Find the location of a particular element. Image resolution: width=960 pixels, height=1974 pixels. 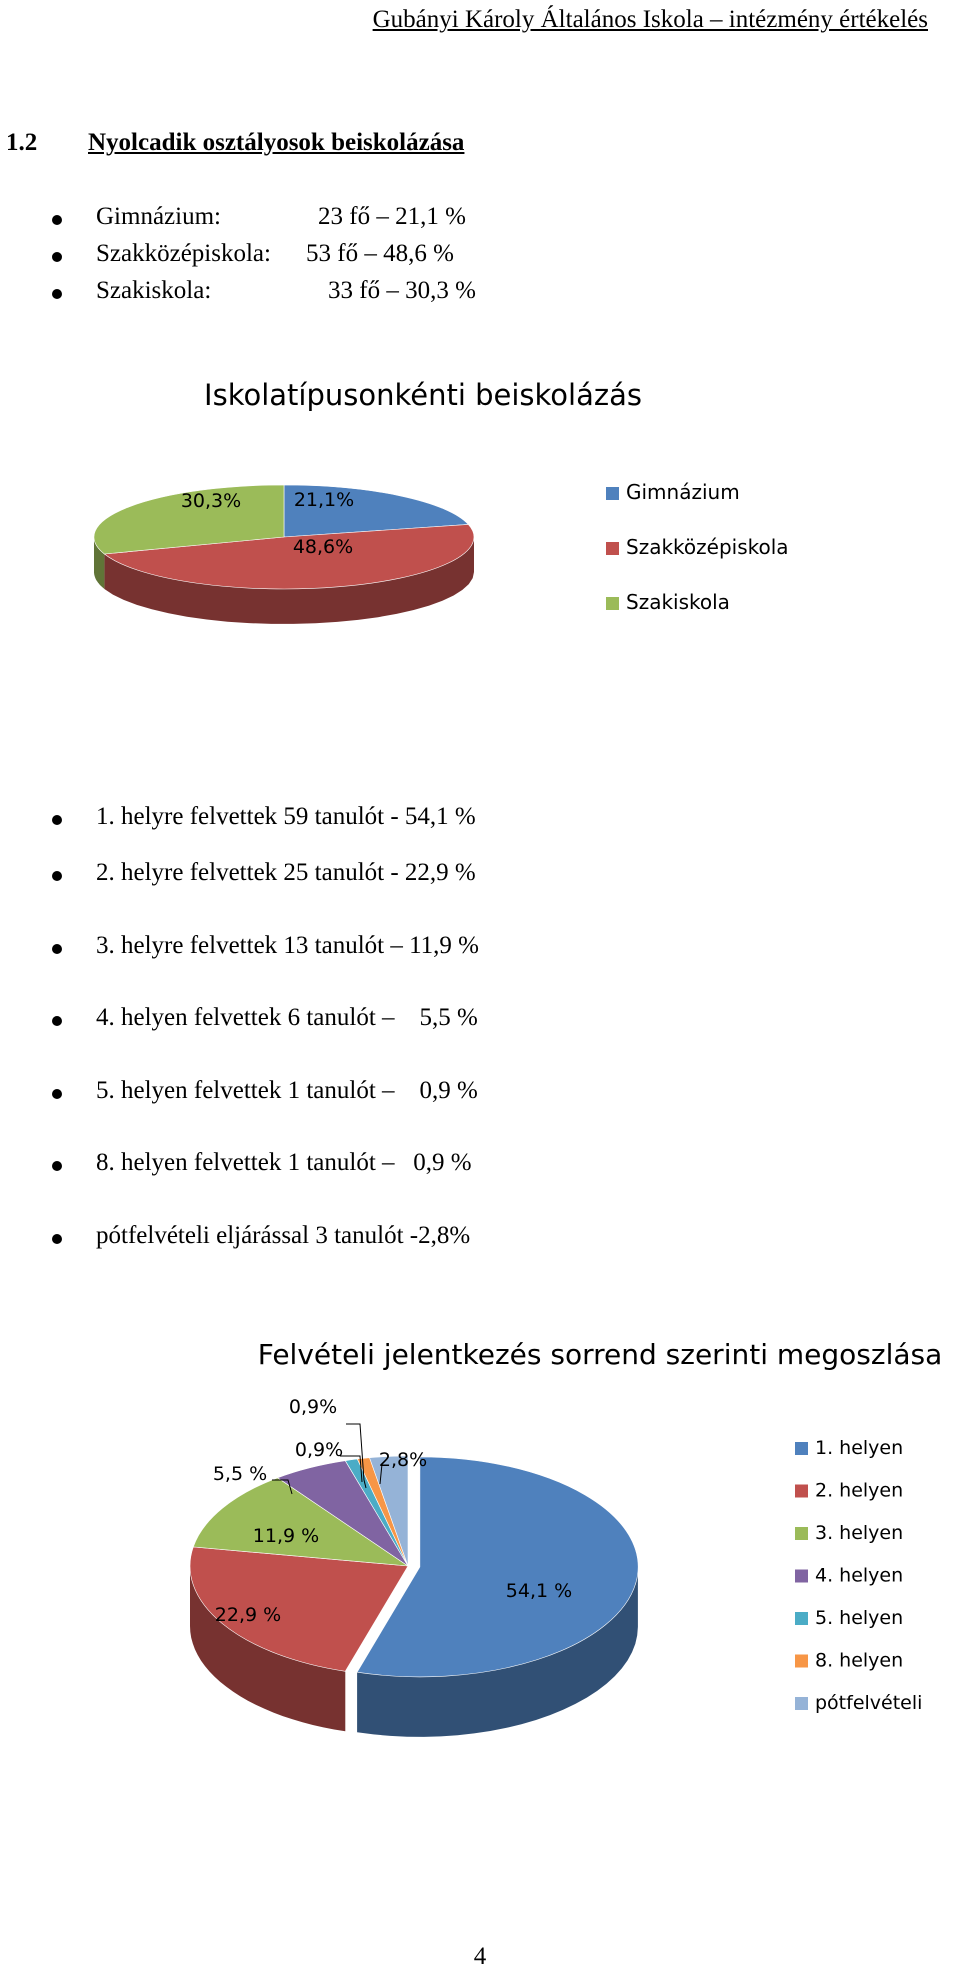

pie-slice-2-helyen is located at coordinates (299, 1609).